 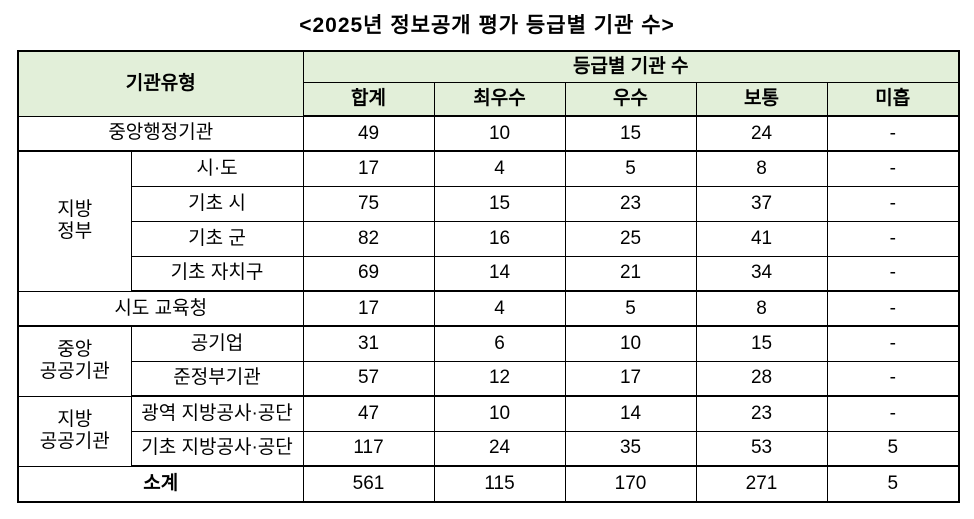 What do you see at coordinates (893, 99) in the screenshot?
I see `col-header-insufficient: 미흡` at bounding box center [893, 99].